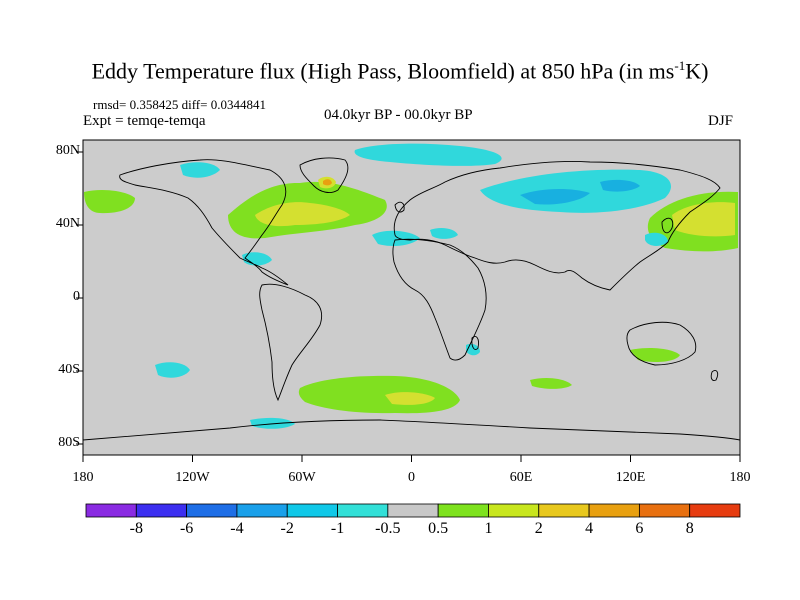  What do you see at coordinates (639, 528) in the screenshot?
I see `colorbar-label-10: 6` at bounding box center [639, 528].